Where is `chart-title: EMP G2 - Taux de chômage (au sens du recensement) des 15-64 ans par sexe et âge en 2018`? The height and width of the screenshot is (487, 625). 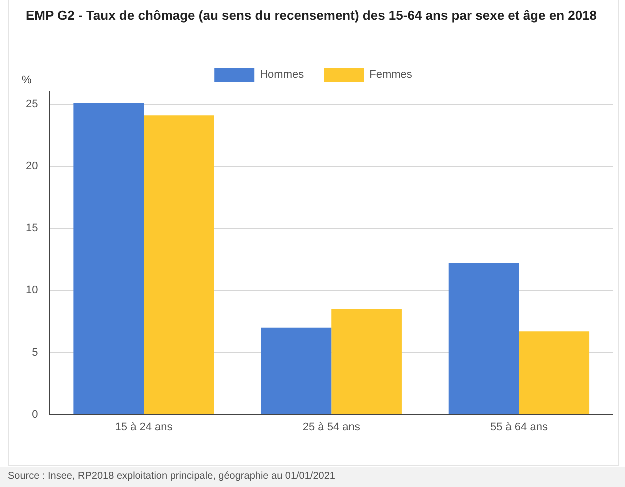 chart-title: EMP G2 - Taux de chômage (au sens du recensement) des 15-64 ans par sexe et âge en 2018 is located at coordinates (312, 16).